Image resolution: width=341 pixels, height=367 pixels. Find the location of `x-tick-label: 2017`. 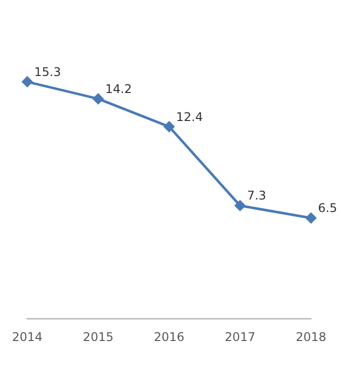

x-tick-label: 2017 is located at coordinates (240, 337).